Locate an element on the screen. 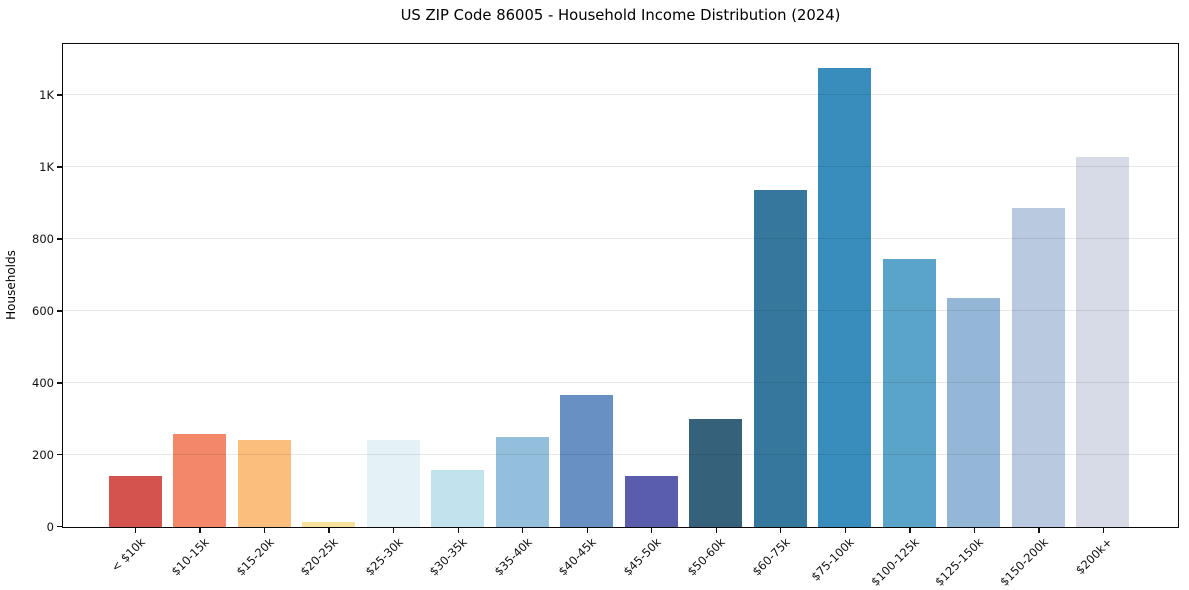 The image size is (1189, 590). y-tick-label: 200 is located at coordinates (43, 454).